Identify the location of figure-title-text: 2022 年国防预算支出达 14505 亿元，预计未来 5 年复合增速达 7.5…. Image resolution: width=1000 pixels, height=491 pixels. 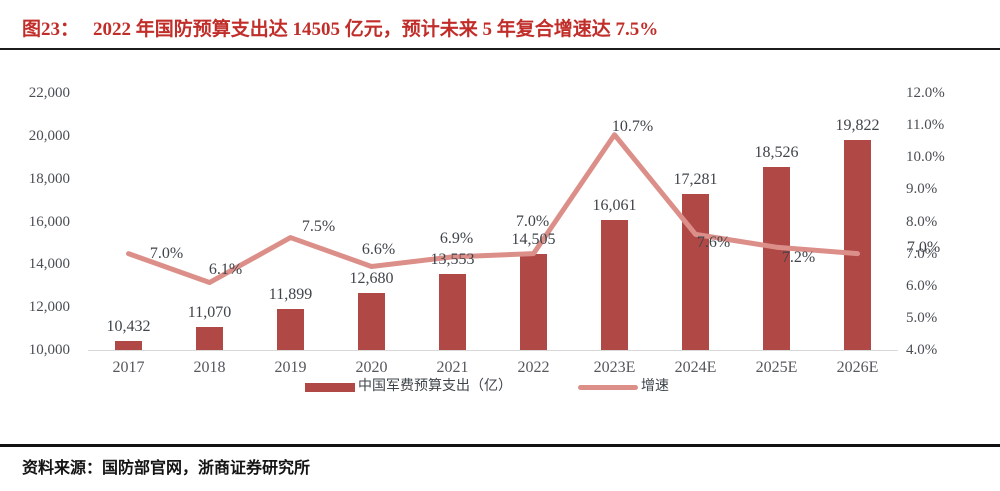
(376, 29).